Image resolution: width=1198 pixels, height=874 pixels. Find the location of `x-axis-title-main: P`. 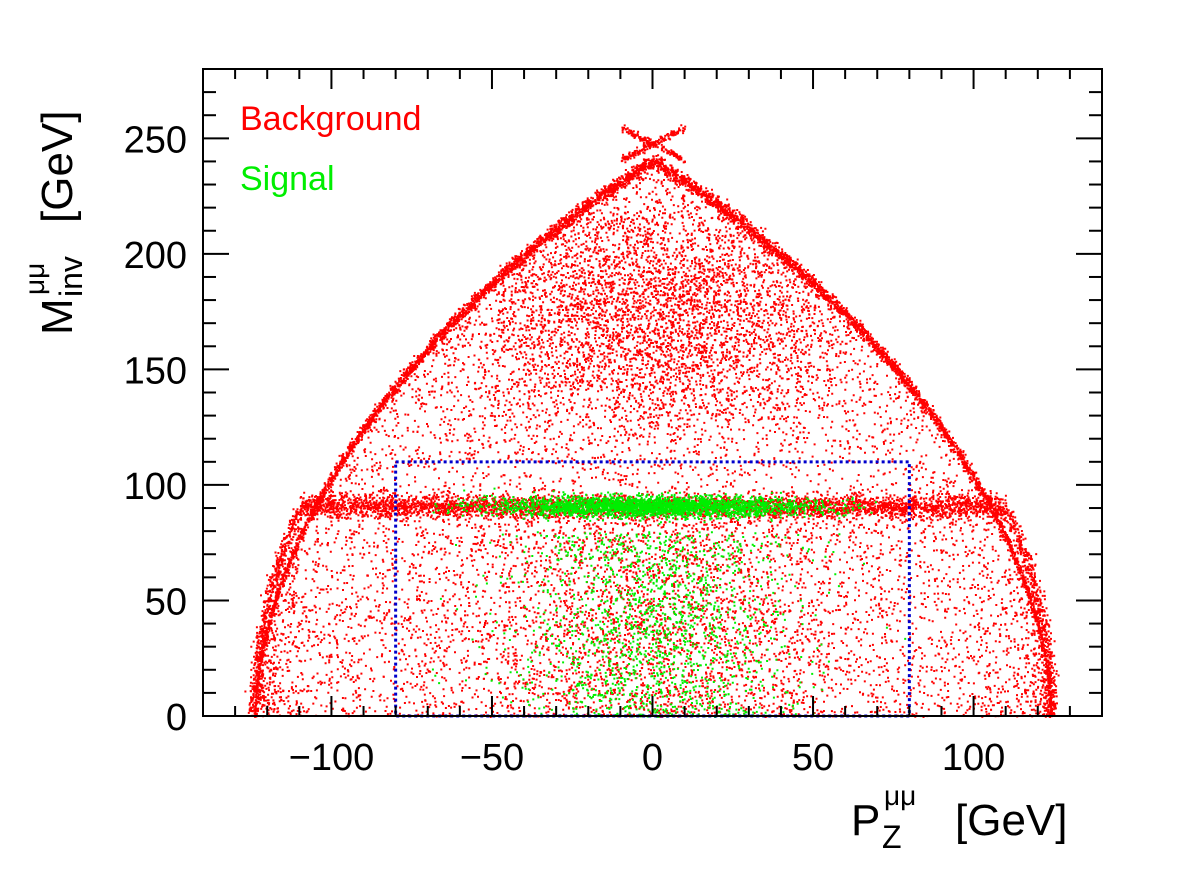

x-axis-title-main: P is located at coordinates (865, 820).